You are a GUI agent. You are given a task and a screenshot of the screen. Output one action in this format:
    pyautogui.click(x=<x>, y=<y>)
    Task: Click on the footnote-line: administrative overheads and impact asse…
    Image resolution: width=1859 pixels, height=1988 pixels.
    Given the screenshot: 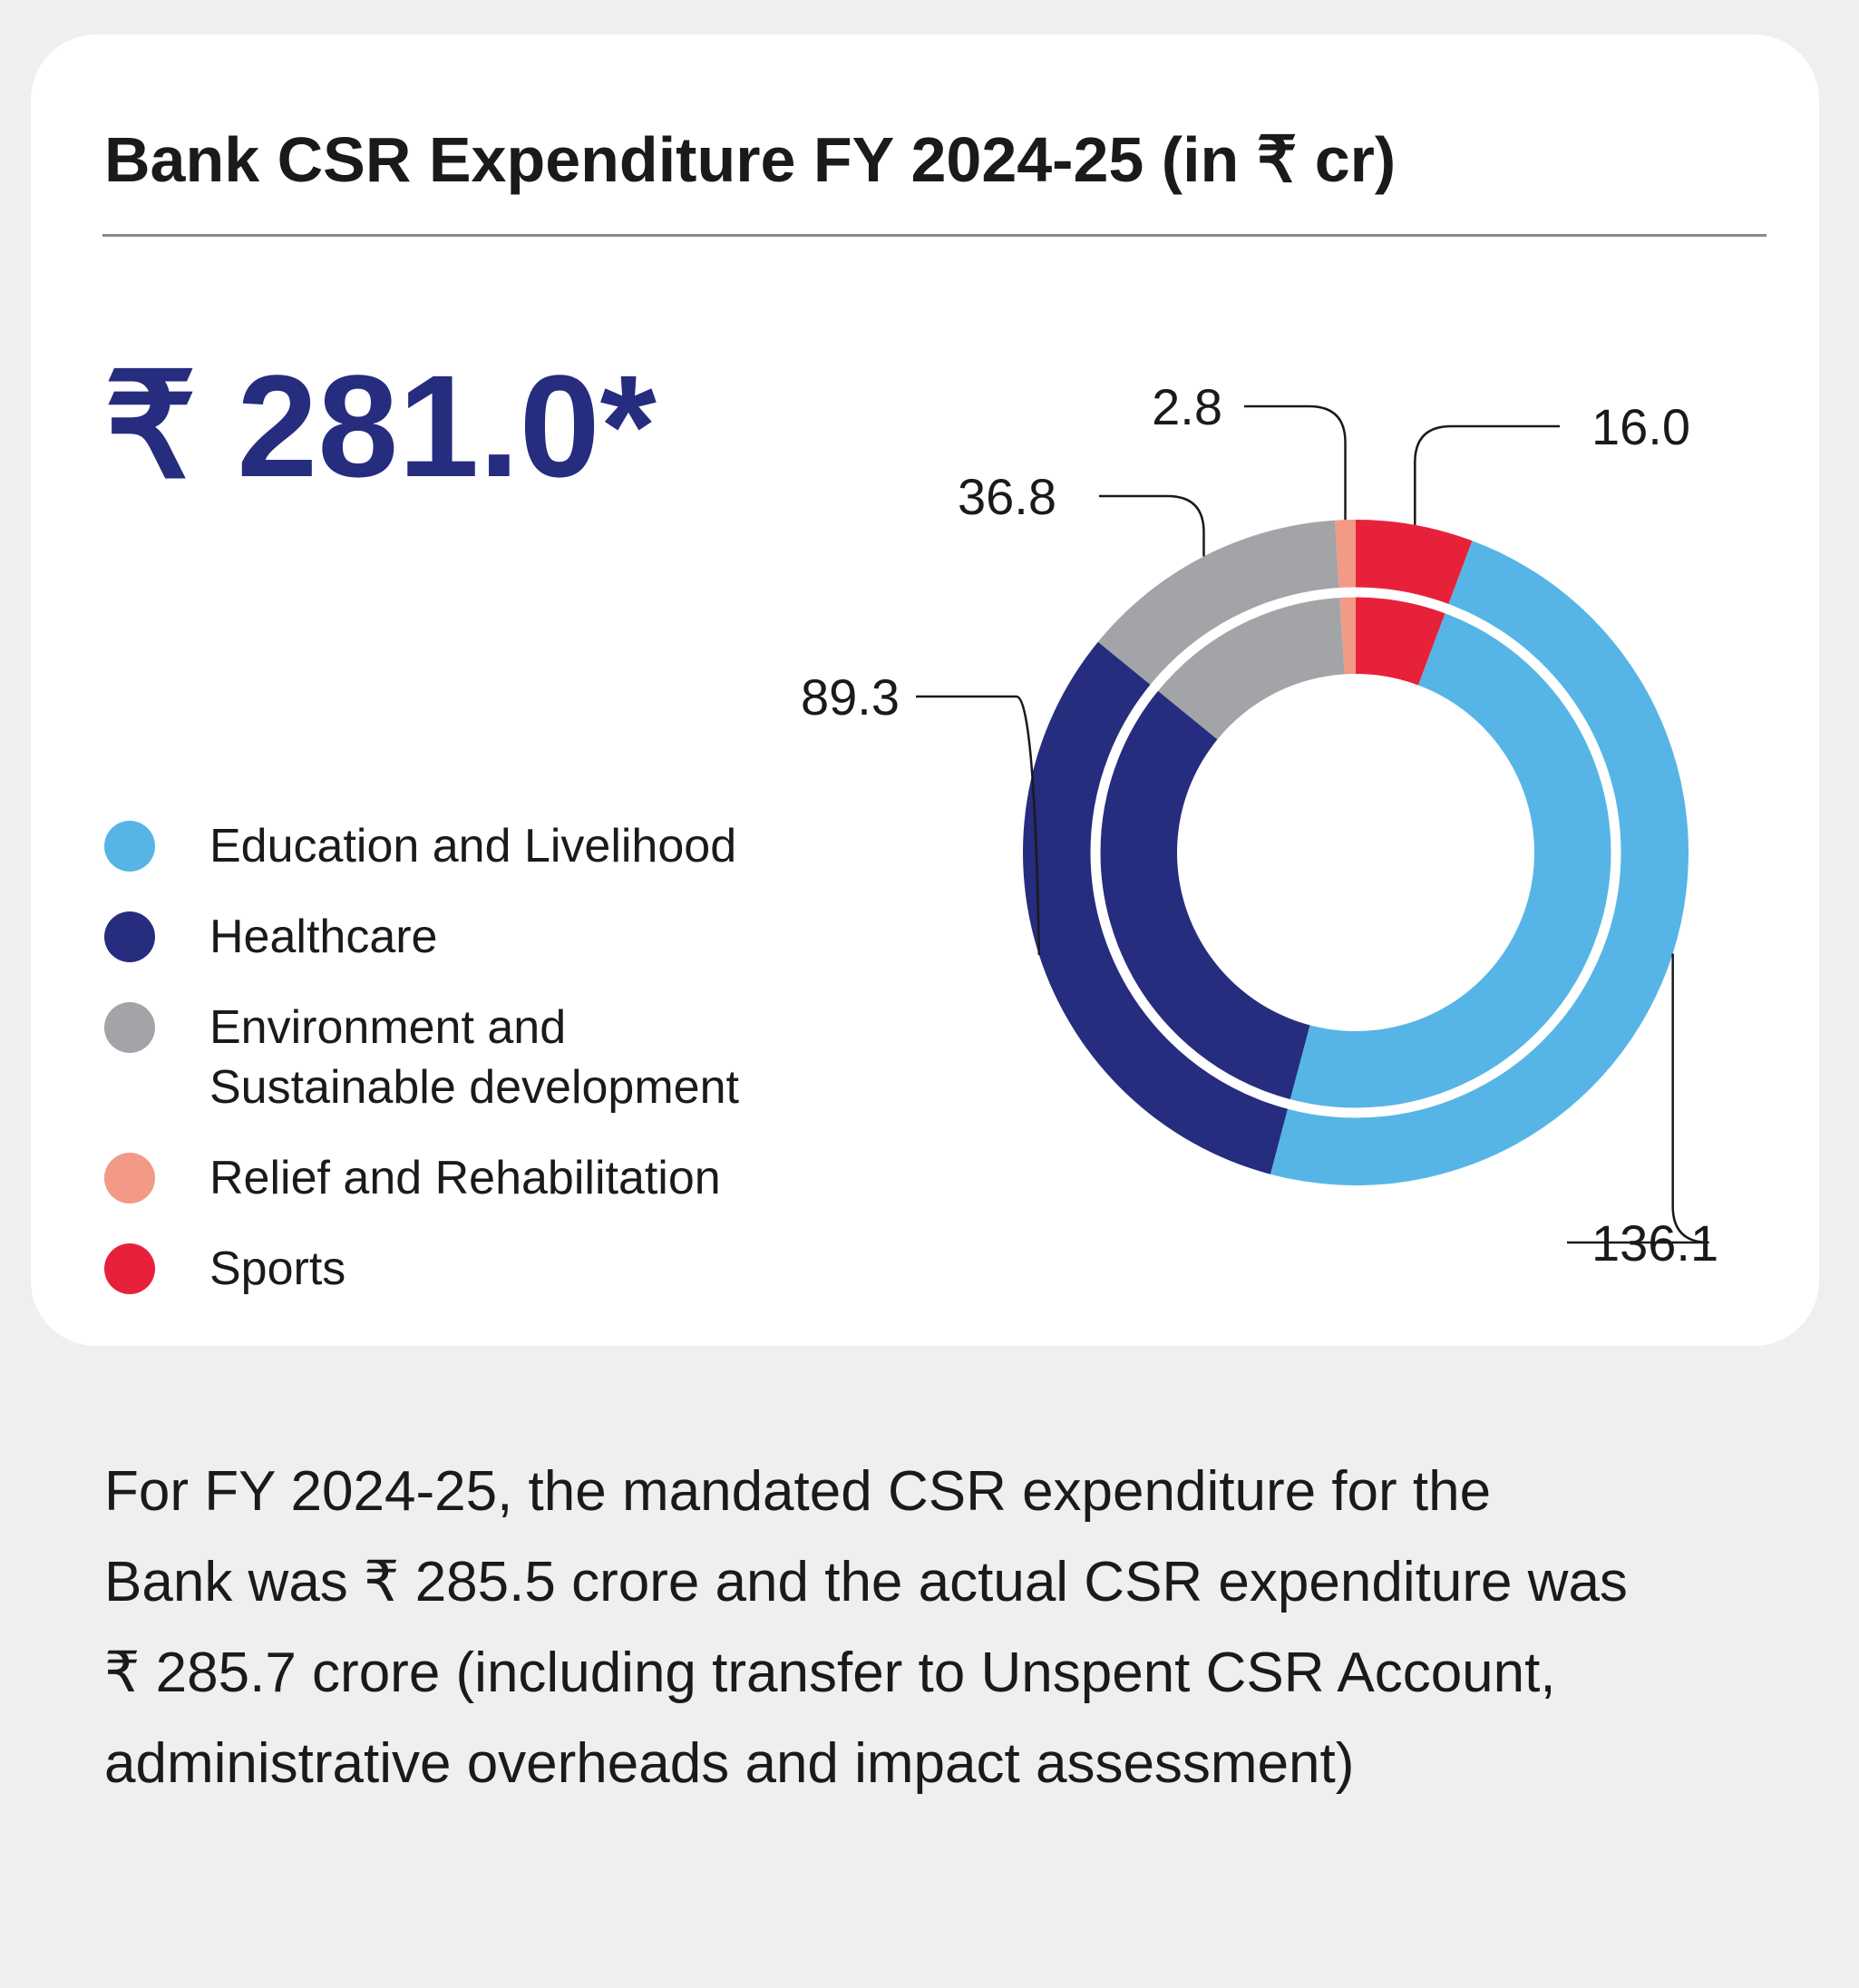 What is the action you would take?
    pyautogui.click(x=729, y=1763)
    